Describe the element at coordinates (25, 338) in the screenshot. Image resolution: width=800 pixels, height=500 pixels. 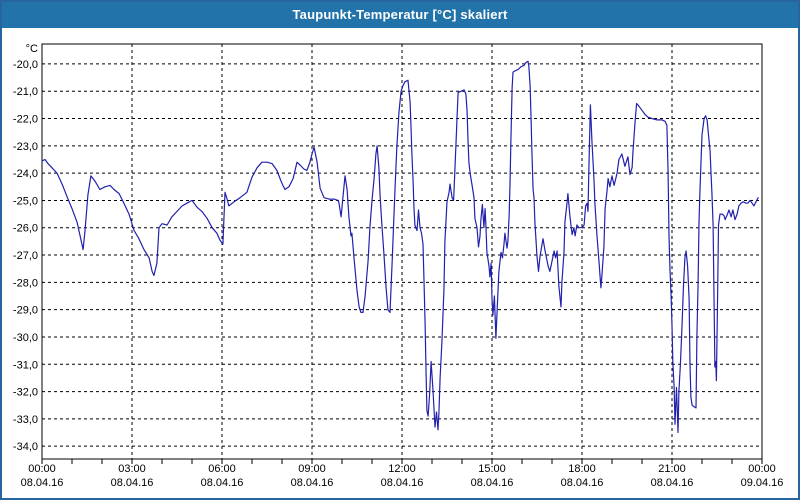
I see `y-tick-label: -30,0` at that location.